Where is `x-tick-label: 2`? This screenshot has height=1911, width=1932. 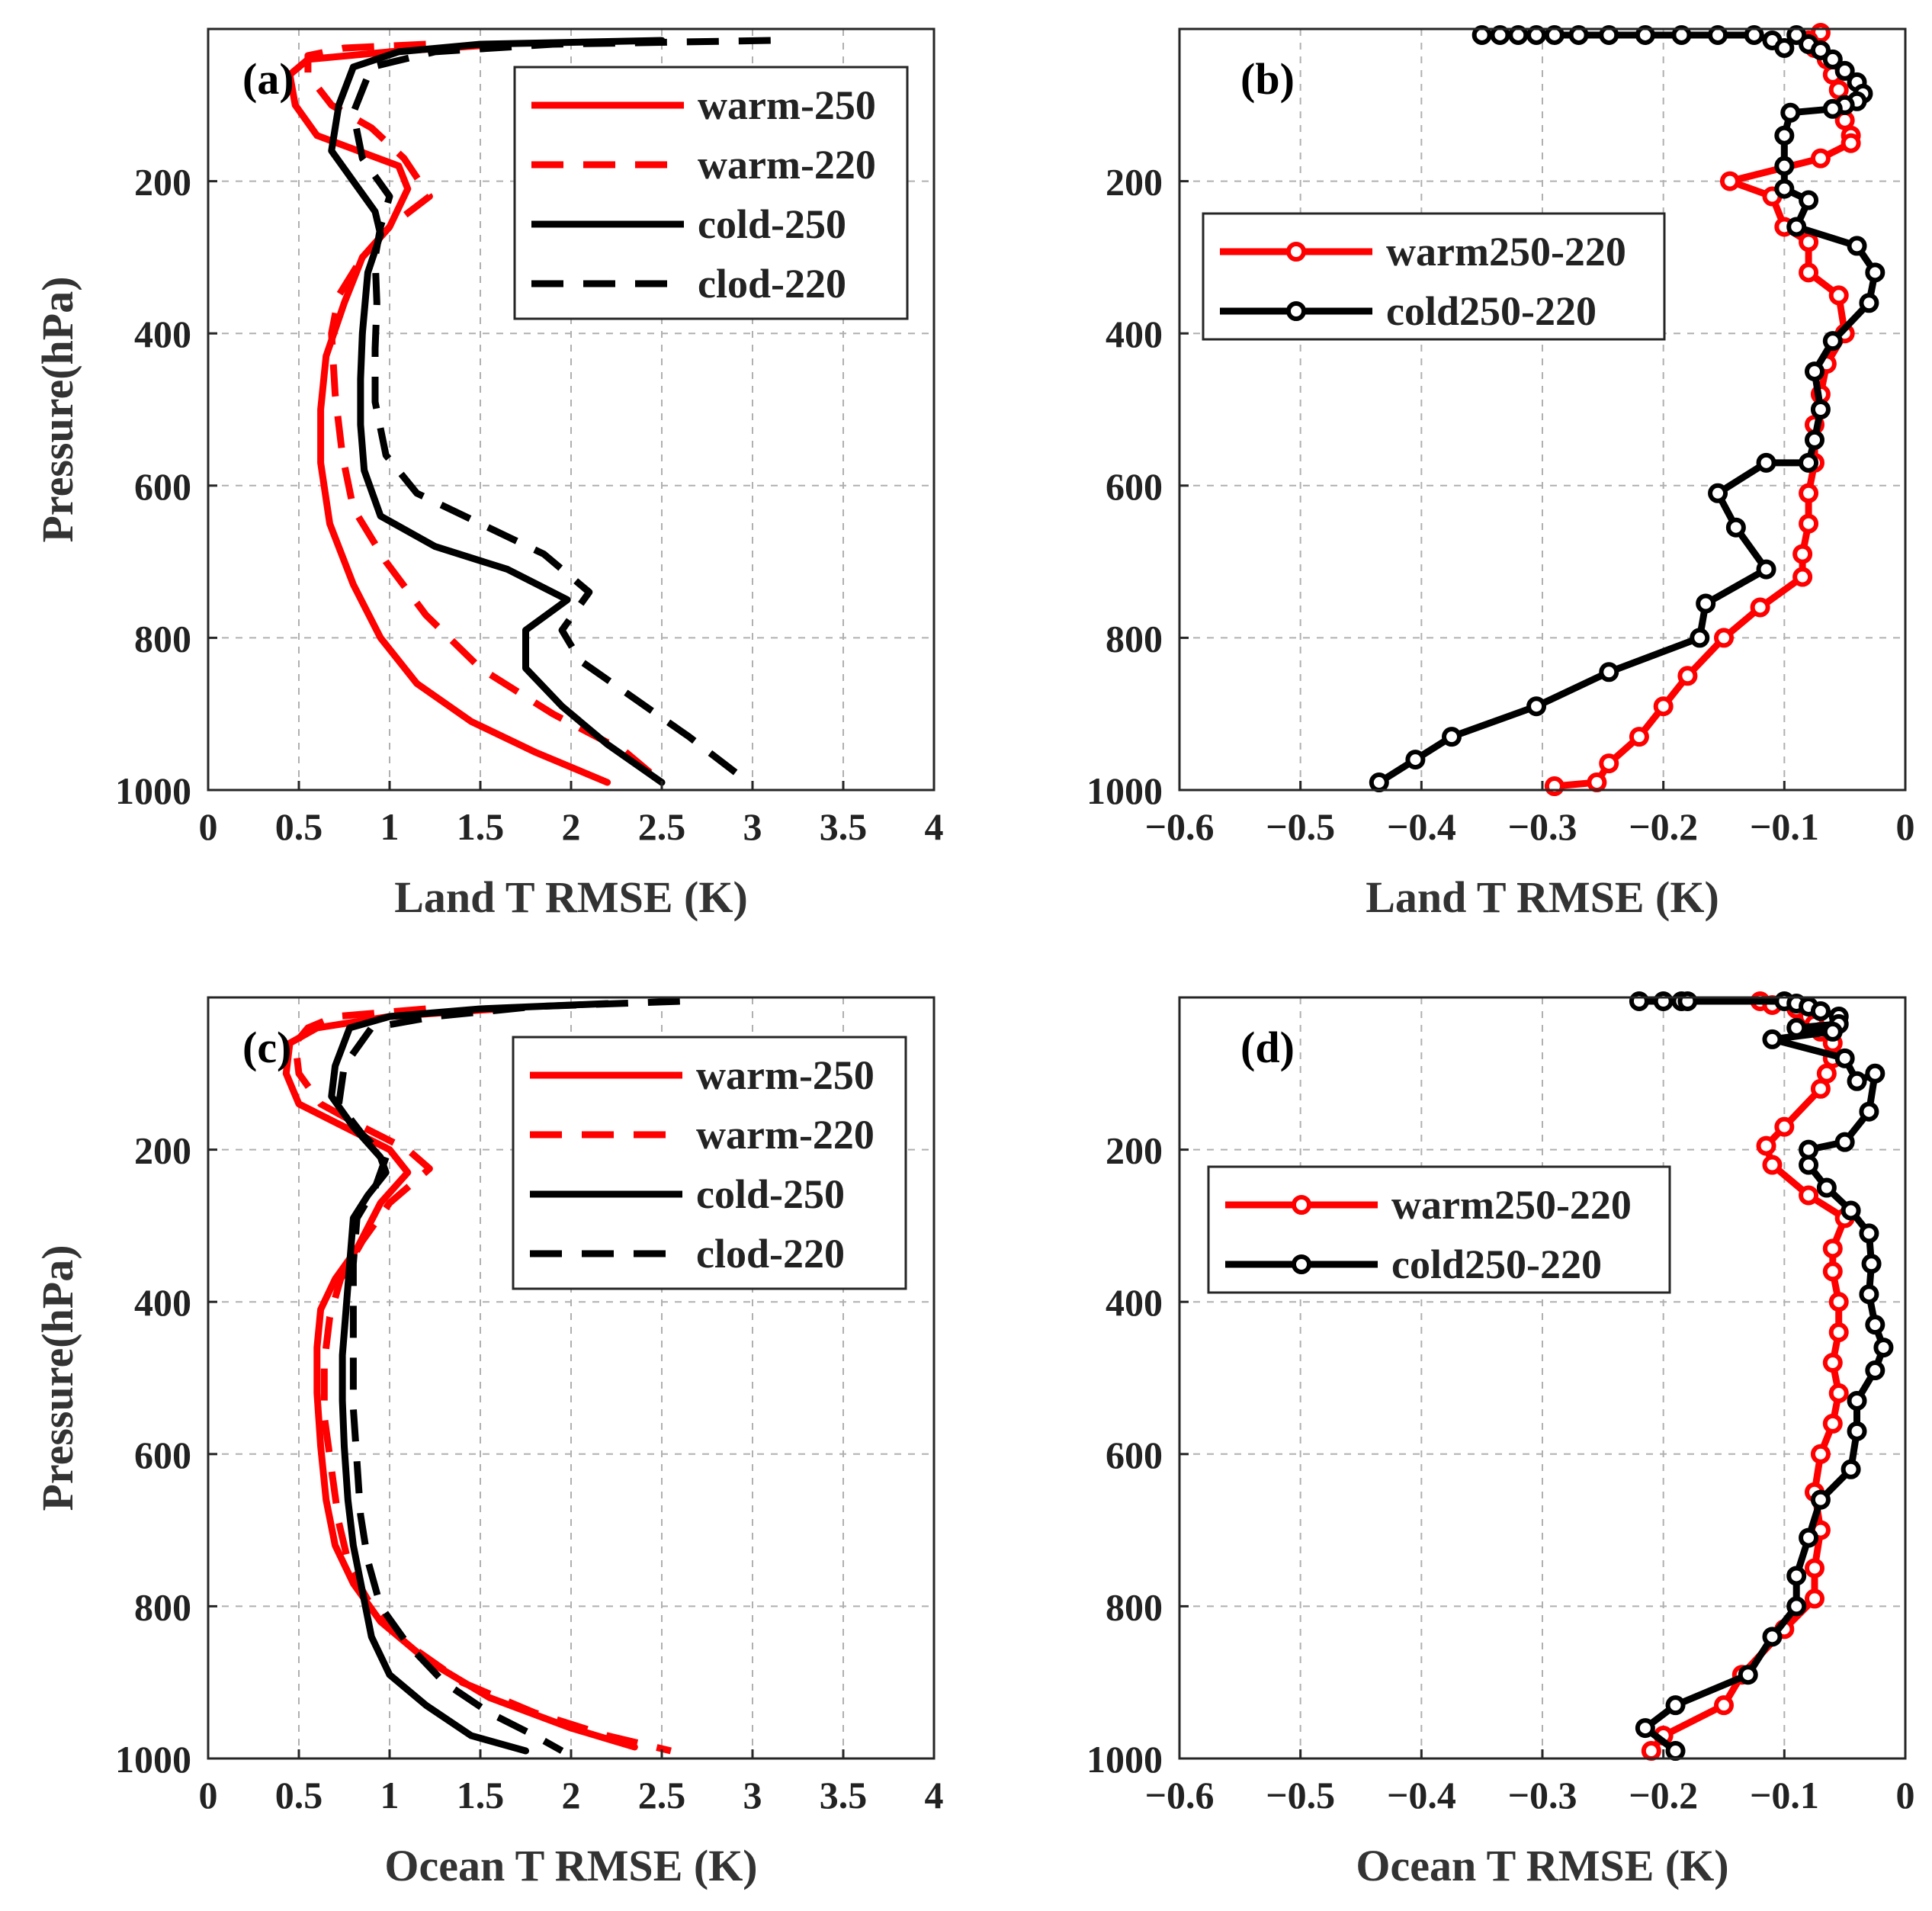
x-tick-label: 2 is located at coordinates (571, 1795).